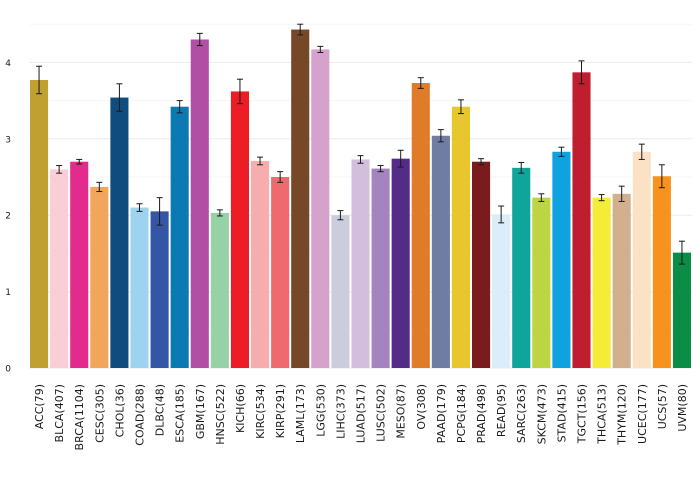 The image size is (700, 484). What do you see at coordinates (59, 413) in the screenshot?
I see `x-tick-label: BLCA(407)` at bounding box center [59, 413].